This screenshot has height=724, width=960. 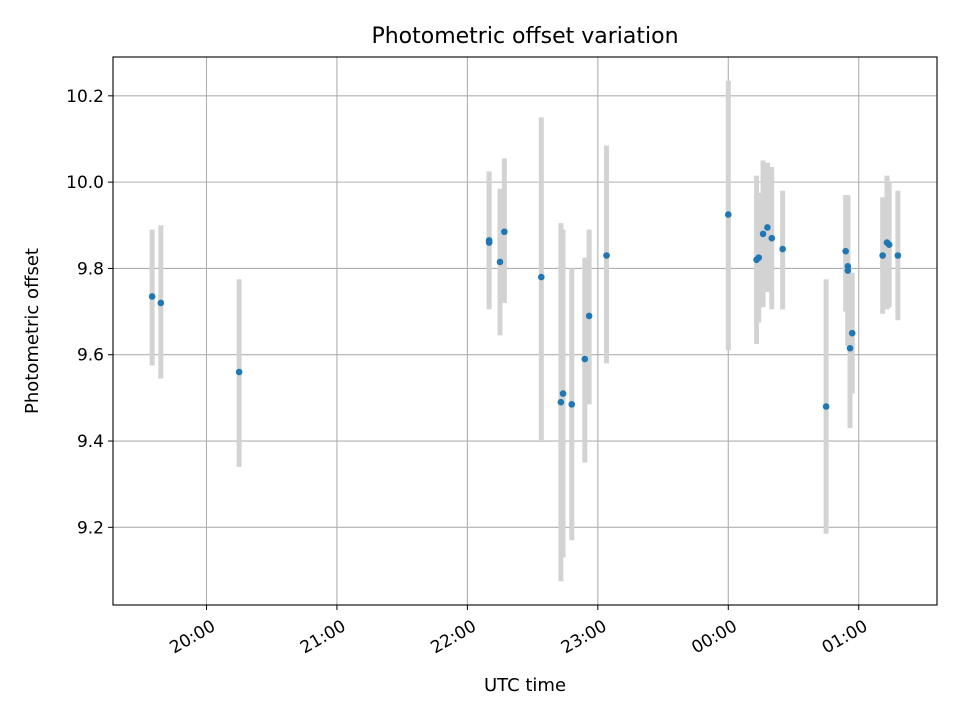 What do you see at coordinates (89, 312) in the screenshot?
I see `y-axis-ticks: 9.2 9.4 9.6 9.8 10.0 10.2` at bounding box center [89, 312].